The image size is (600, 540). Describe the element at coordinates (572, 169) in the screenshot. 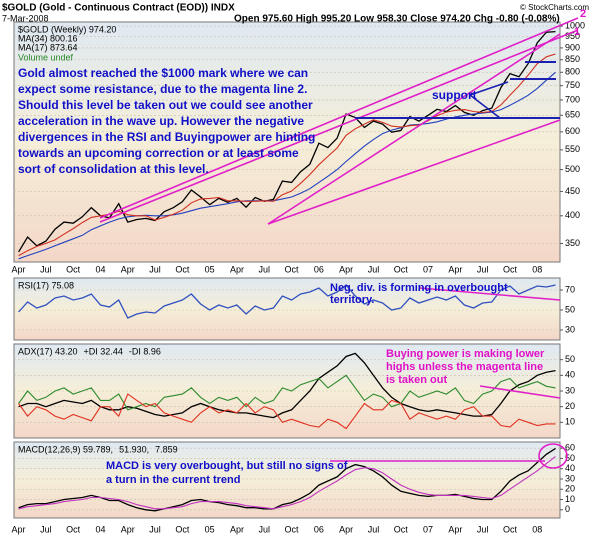

I see `y-tick-label: 500` at that location.